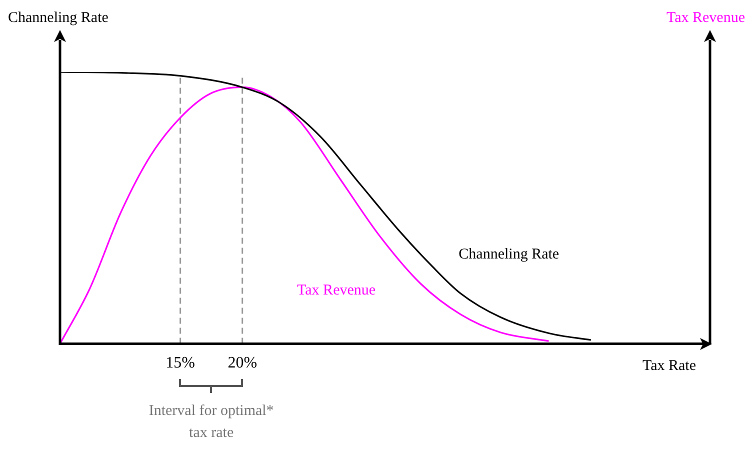 The image size is (748, 455). What do you see at coordinates (58, 18) in the screenshot?
I see `y-axis-title: Channeling Rate` at bounding box center [58, 18].